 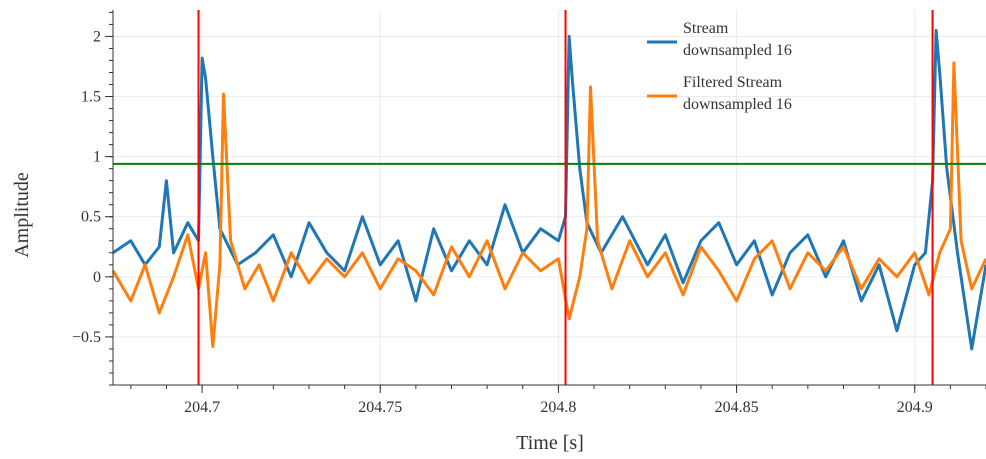 What do you see at coordinates (91, 97) in the screenshot?
I see `y-tick-label: 1.5` at bounding box center [91, 97].